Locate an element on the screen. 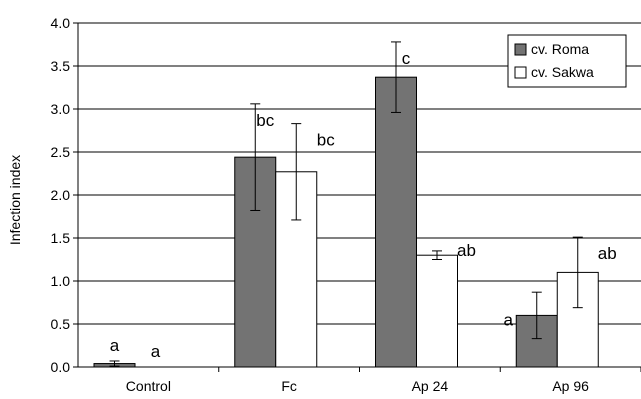 Image resolution: width=641 pixels, height=399 pixels. legend-swatch-sakwa is located at coordinates (520, 72).